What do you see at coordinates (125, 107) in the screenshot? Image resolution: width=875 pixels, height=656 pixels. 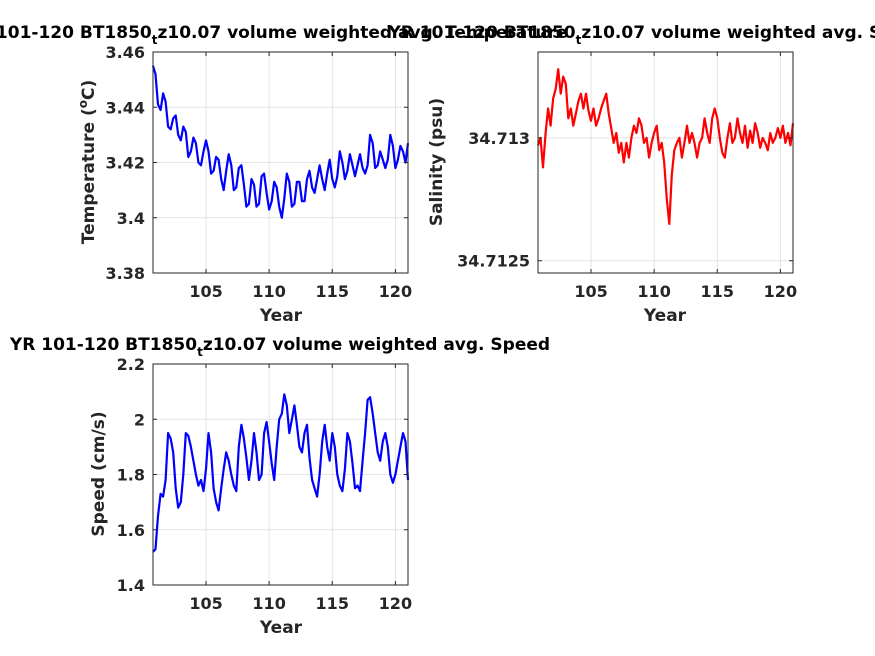 I see `y-tick-label: 3.44` at bounding box center [125, 107].